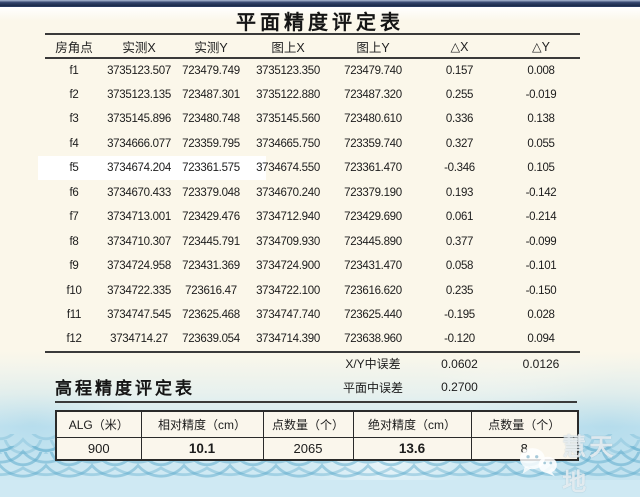 The width and height of the screenshot is (640, 497). Describe the element at coordinates (459, 94) in the screenshot. I see `point-value: 0.255` at that location.